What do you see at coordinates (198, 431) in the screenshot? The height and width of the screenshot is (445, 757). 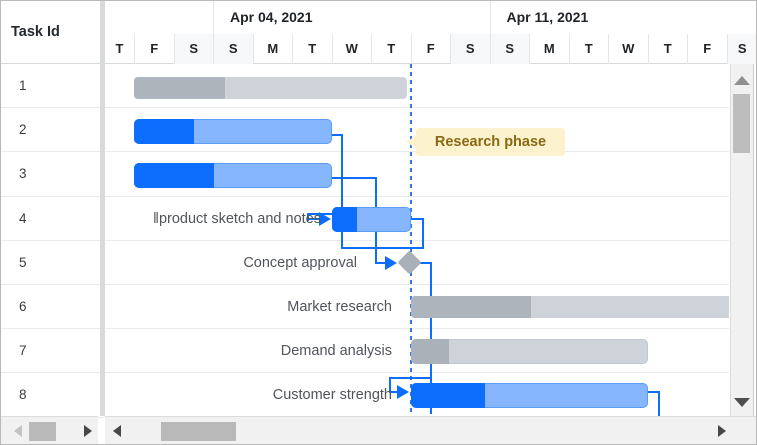 I see `chart-scroll-thumb` at bounding box center [198, 431].